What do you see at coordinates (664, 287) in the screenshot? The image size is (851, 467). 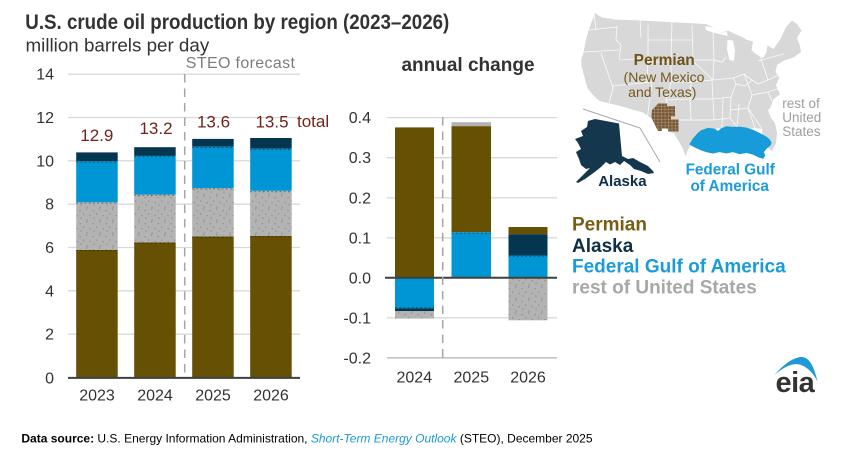 I see `svg-text: rest of United States` at bounding box center [664, 287].